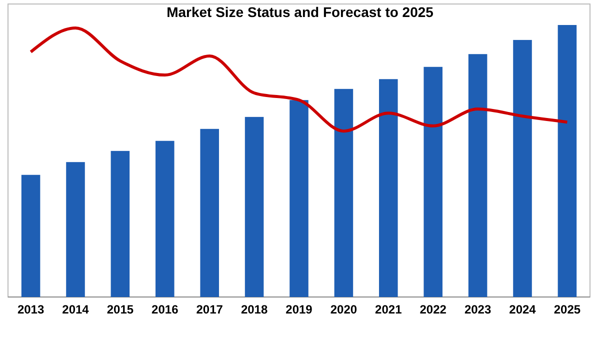 This screenshot has height=341, width=600. Describe the element at coordinates (300, 12) in the screenshot. I see `chart-title: Market Size Status and Forecast to 2025` at that location.